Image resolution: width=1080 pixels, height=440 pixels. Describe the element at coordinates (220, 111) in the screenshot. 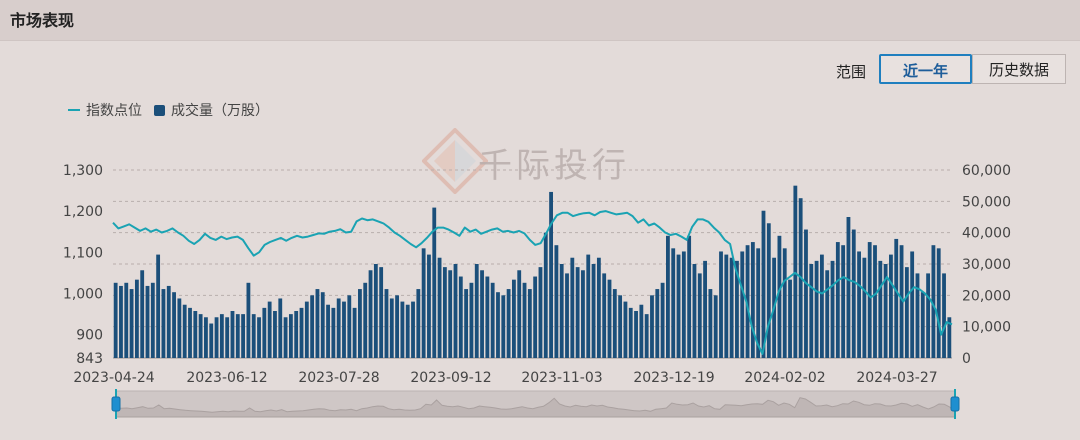

I see `legend-bar-label: 成交量（万股）` at that location.